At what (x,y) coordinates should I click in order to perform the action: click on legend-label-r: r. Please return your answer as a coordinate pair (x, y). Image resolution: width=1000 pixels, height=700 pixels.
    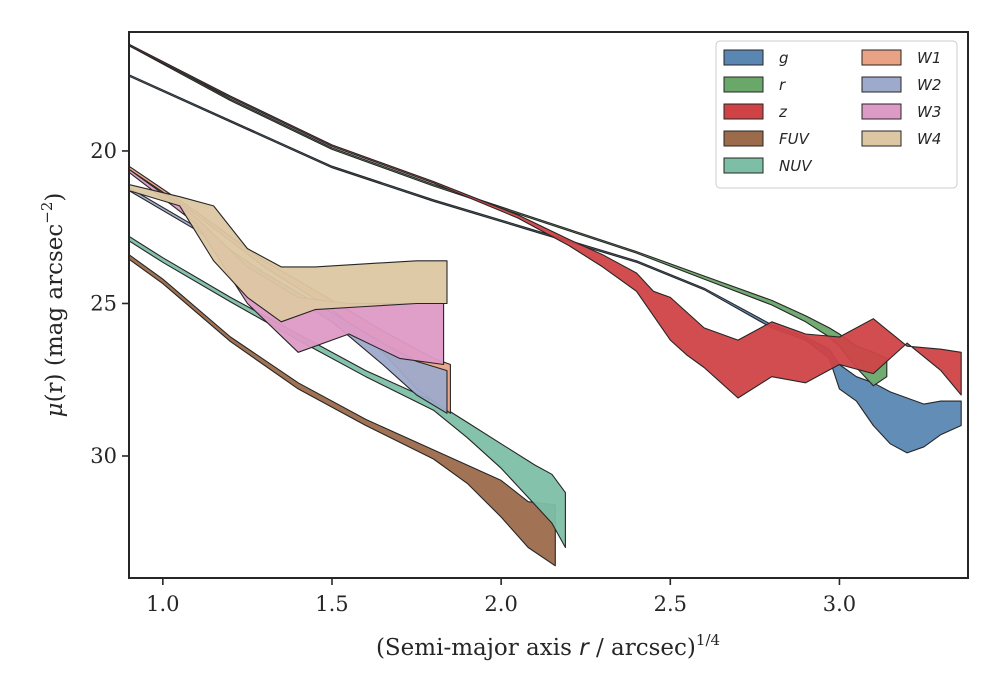
    Looking at the image, I should click on (782, 85).